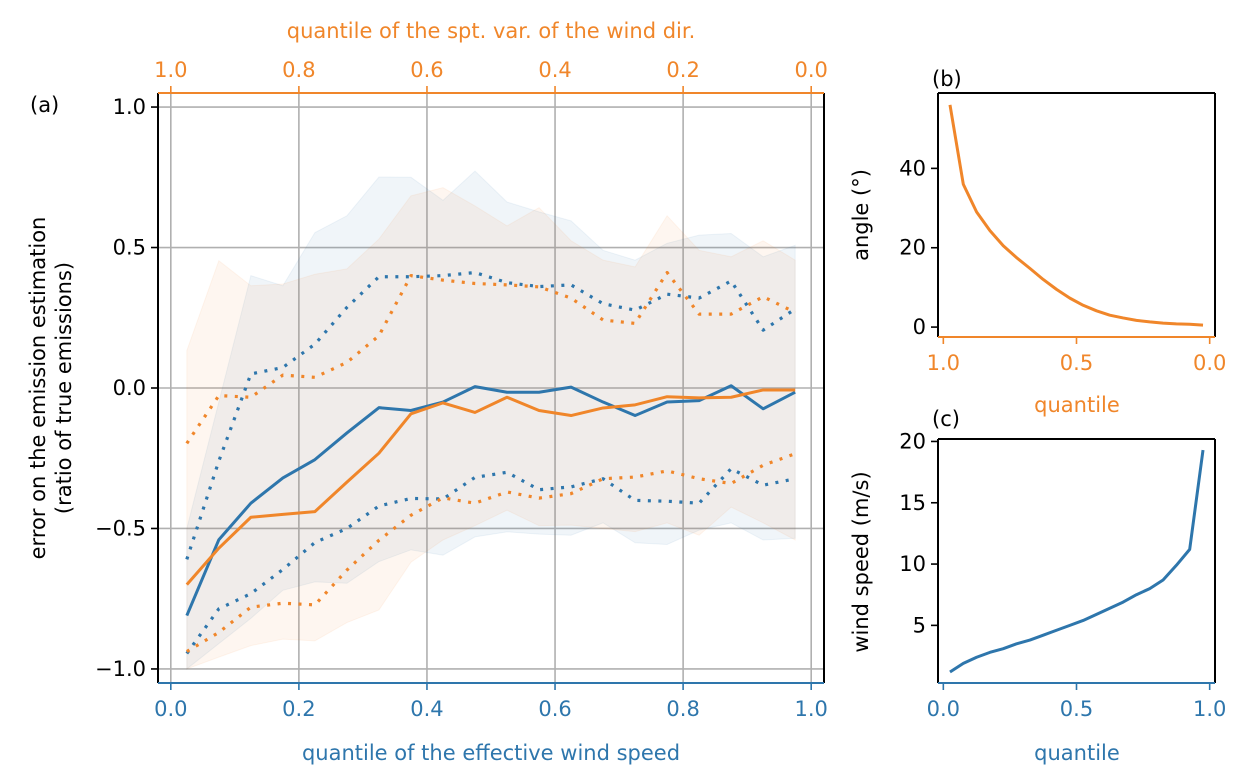  What do you see at coordinates (861, 561) in the screenshot?
I see `panel-c-y-axis-label: wind speed (m/s)` at bounding box center [861, 561].